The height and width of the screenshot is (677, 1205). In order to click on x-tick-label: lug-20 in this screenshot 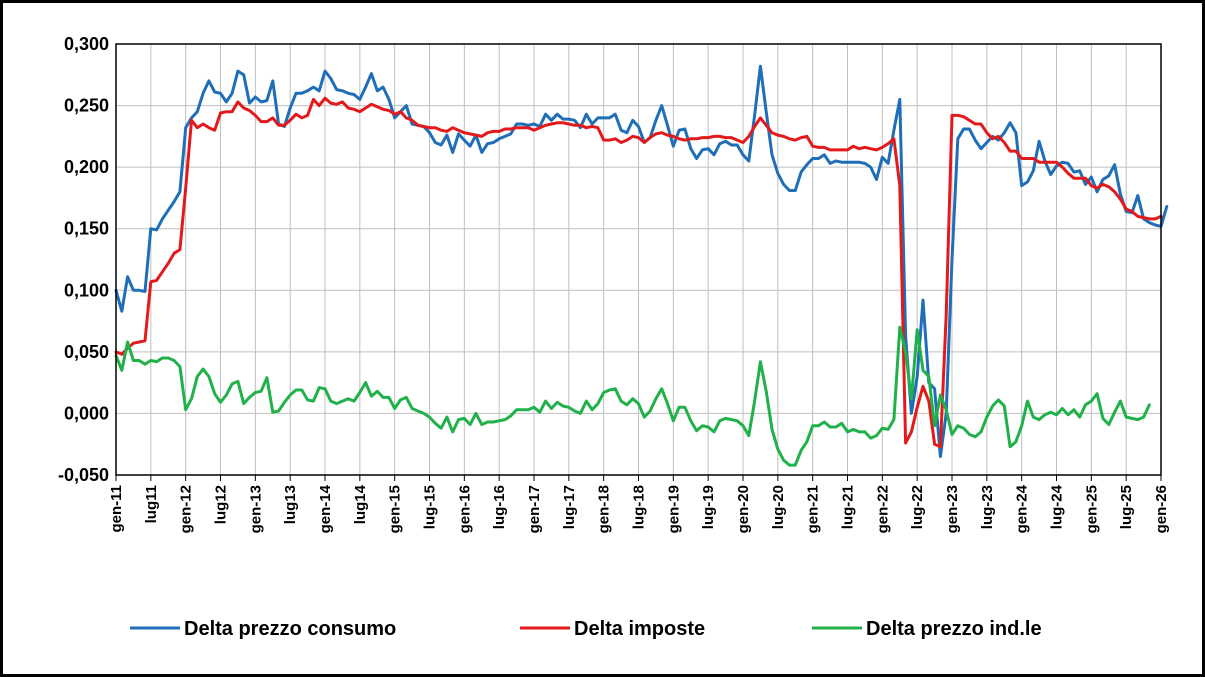, I will do `click(778, 507)`.